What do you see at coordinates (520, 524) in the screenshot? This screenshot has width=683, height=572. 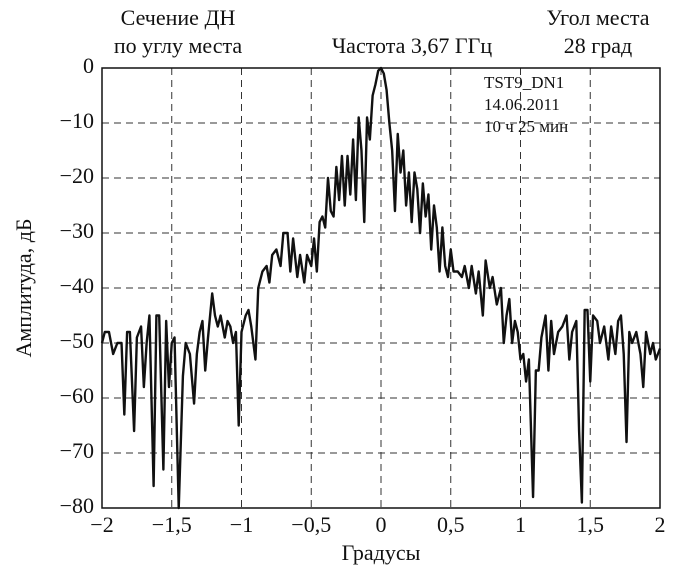 I see `x-tick-label: 1` at bounding box center [520, 524].